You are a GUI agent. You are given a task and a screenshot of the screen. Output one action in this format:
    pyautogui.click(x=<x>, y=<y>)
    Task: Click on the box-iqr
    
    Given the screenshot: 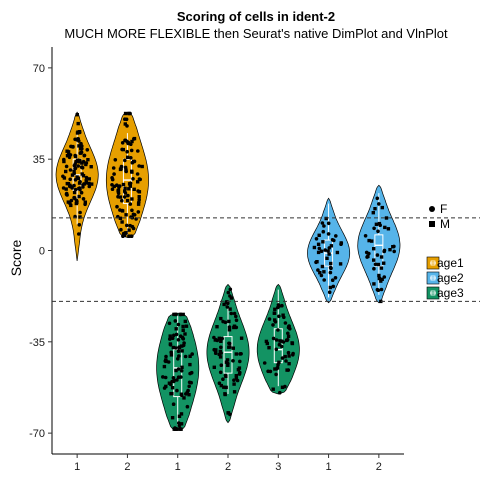 What is the action you would take?
    pyautogui.click(x=228, y=355)
    